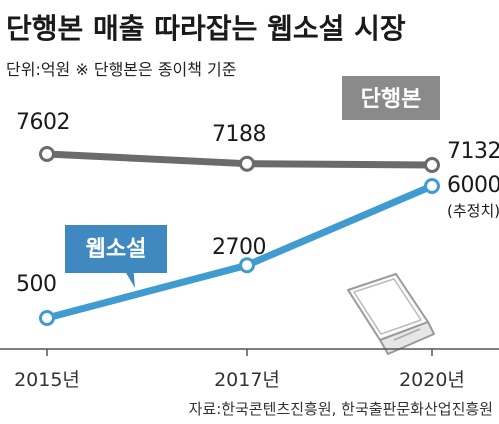 The height and width of the screenshot is (424, 499). What do you see at coordinates (473, 185) in the screenshot?
I see `data-label: 6000` at bounding box center [473, 185].